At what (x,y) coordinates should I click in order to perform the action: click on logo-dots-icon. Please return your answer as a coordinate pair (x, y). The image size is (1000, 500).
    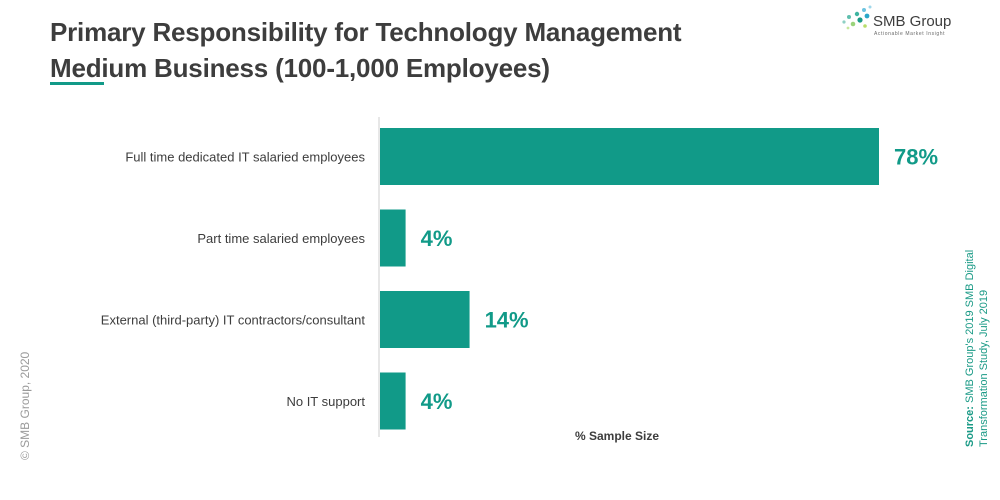
    Looking at the image, I should click on (857, 17).